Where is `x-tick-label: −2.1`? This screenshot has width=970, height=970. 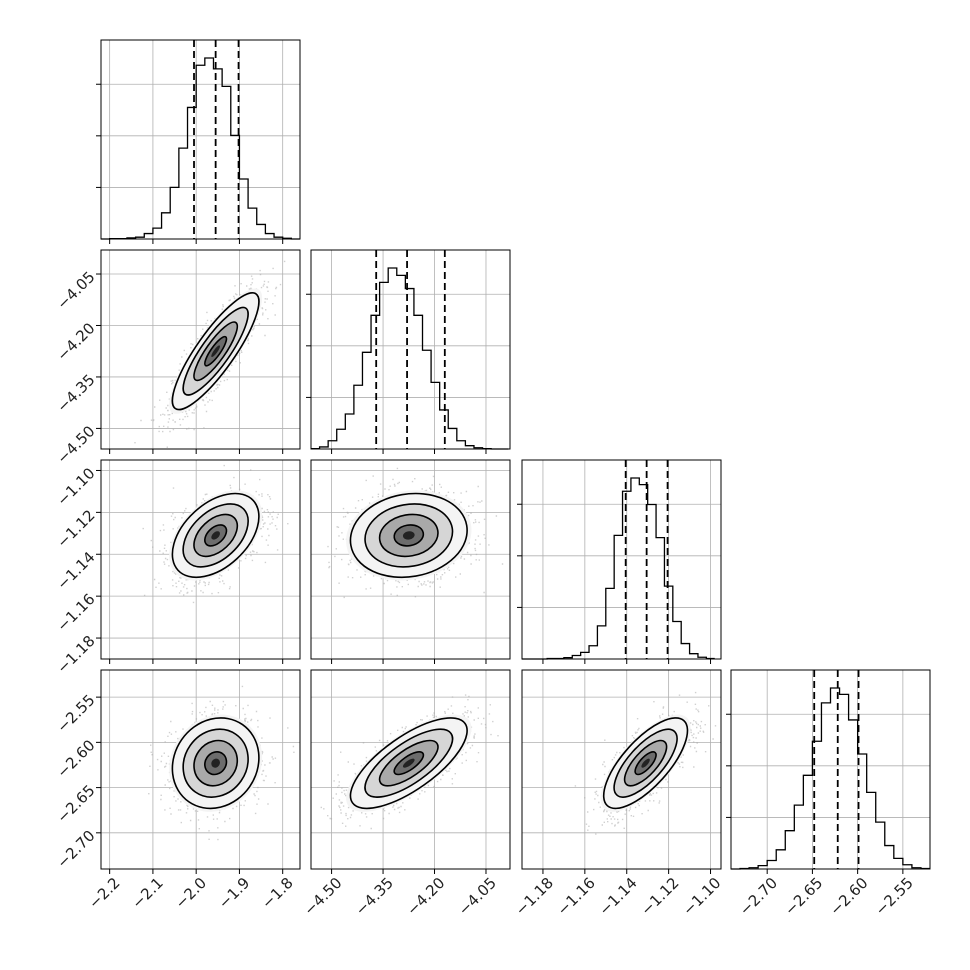 x-tick-label: −2.1 is located at coordinates (147, 893).